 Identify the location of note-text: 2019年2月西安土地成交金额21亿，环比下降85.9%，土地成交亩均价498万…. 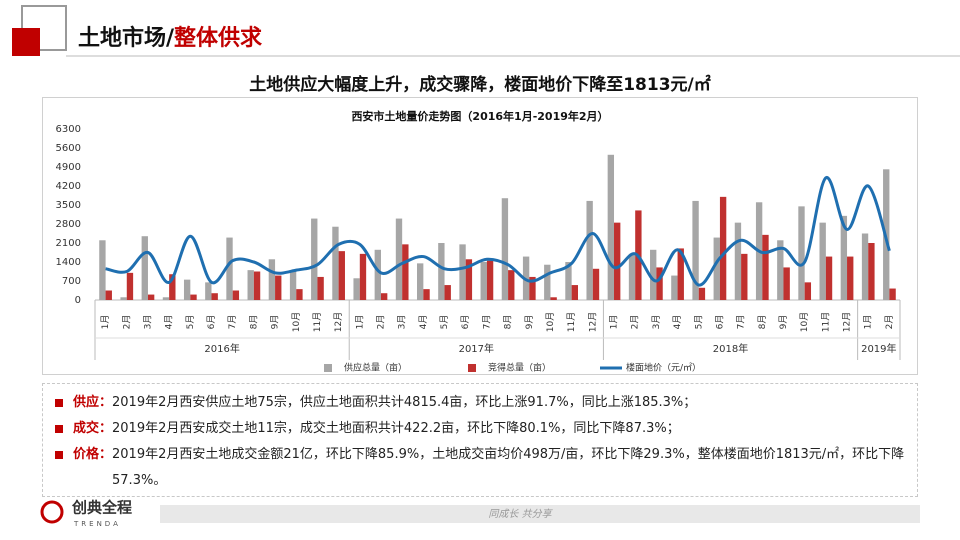
(508, 467).